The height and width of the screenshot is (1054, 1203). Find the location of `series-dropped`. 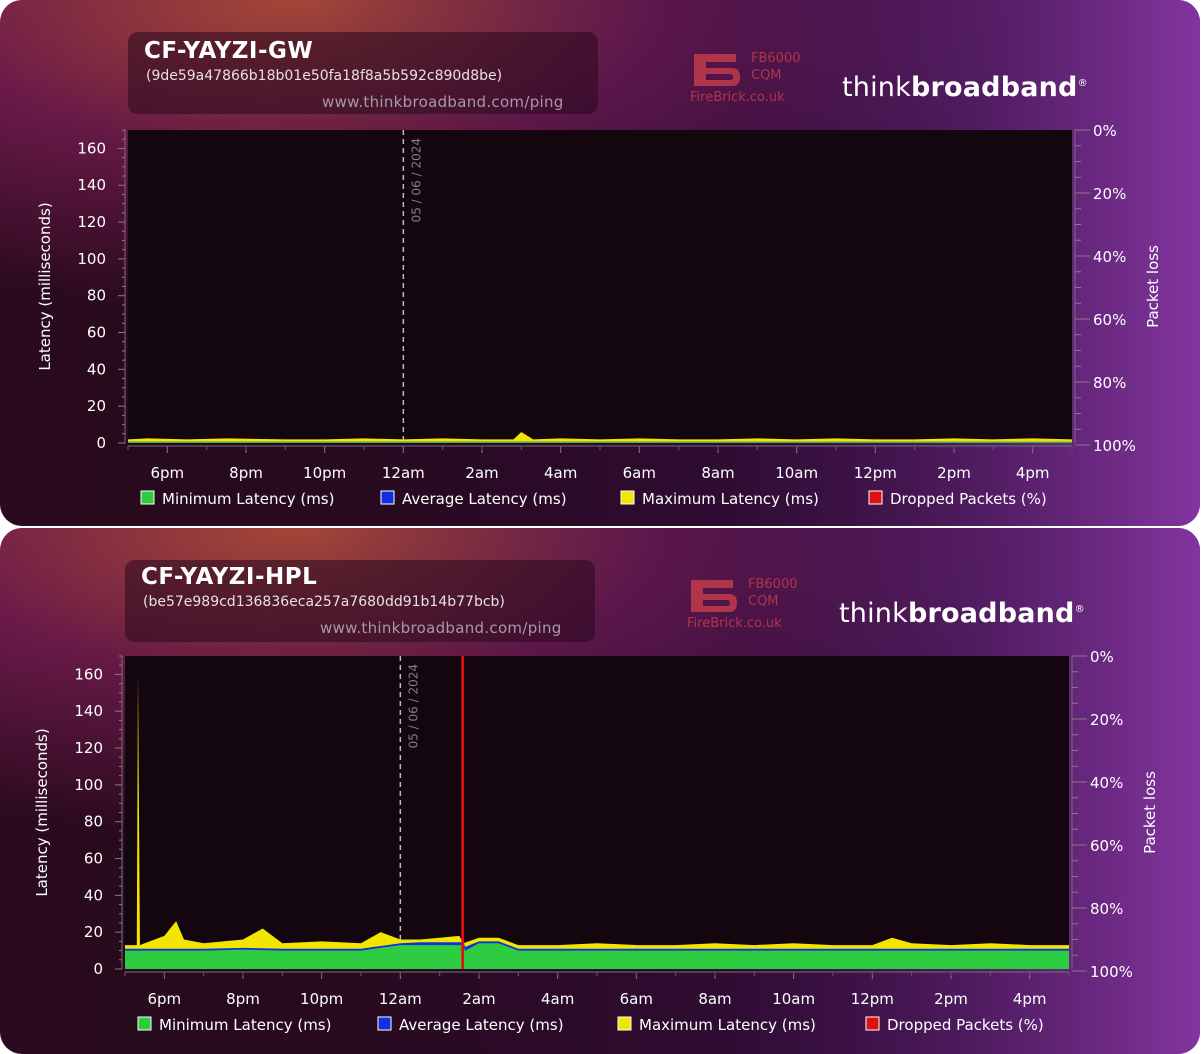

series-dropped is located at coordinates (463, 812).